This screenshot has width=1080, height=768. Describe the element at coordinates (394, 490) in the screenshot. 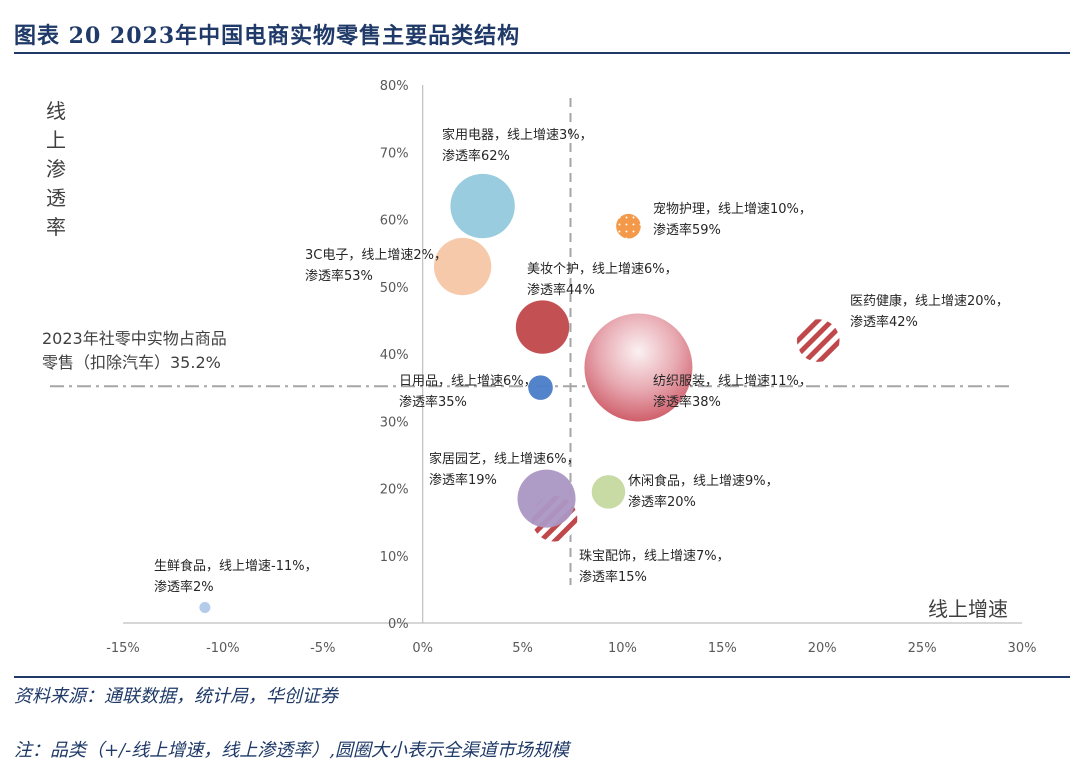

I see `y-tick-label: 20%` at that location.